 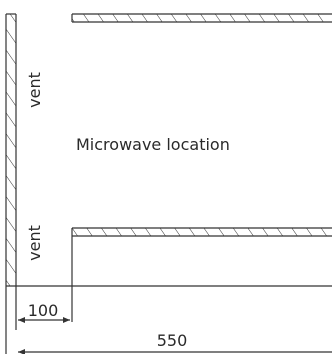 What do you see at coordinates (34, 243) in the screenshot?
I see `vent-bottom-label: vent` at bounding box center [34, 243].